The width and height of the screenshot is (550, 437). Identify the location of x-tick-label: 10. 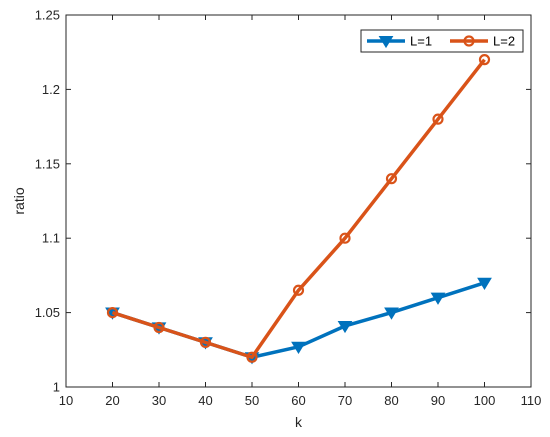
(66, 400).